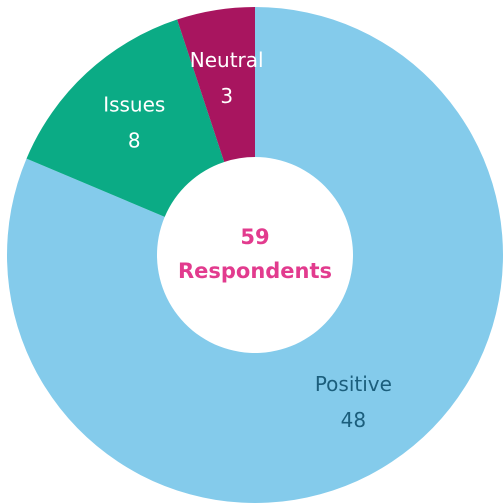  Describe the element at coordinates (353, 420) in the screenshot. I see `slice-value: 48` at that location.